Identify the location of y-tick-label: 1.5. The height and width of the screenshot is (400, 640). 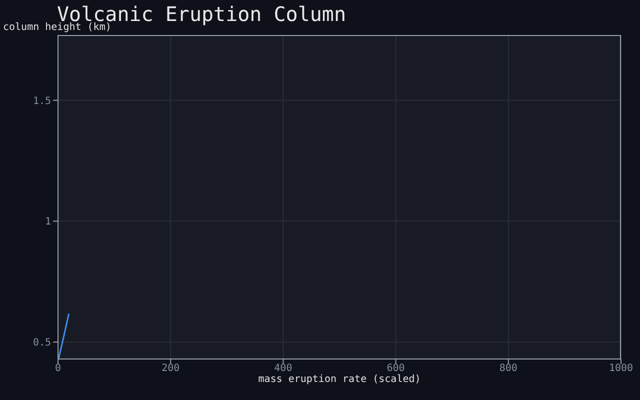
(41, 101).